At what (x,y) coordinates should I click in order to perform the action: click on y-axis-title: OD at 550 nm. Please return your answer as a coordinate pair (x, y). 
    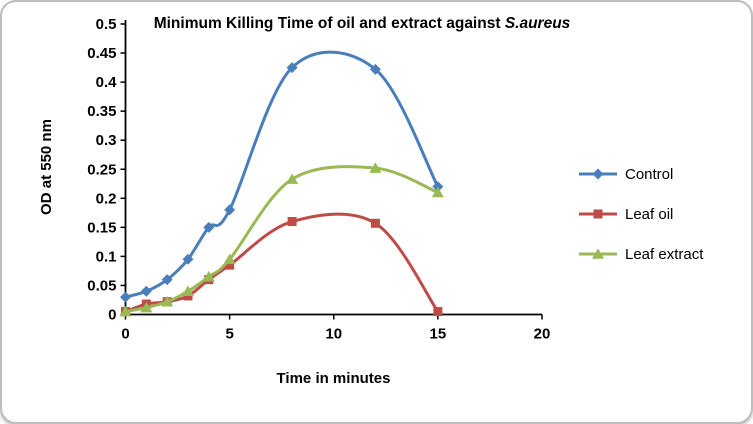
    Looking at the image, I should click on (46, 167).